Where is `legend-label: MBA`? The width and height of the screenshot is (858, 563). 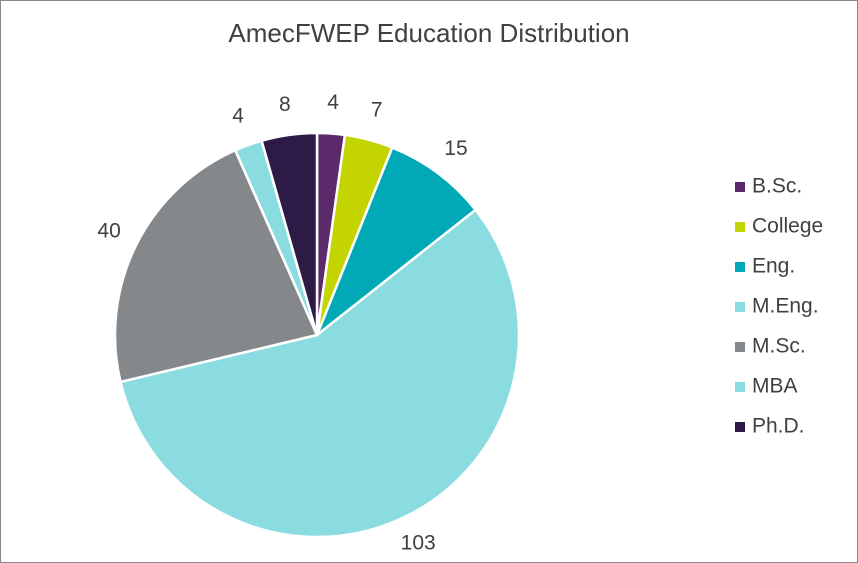
legend-label: MBA is located at coordinates (775, 386).